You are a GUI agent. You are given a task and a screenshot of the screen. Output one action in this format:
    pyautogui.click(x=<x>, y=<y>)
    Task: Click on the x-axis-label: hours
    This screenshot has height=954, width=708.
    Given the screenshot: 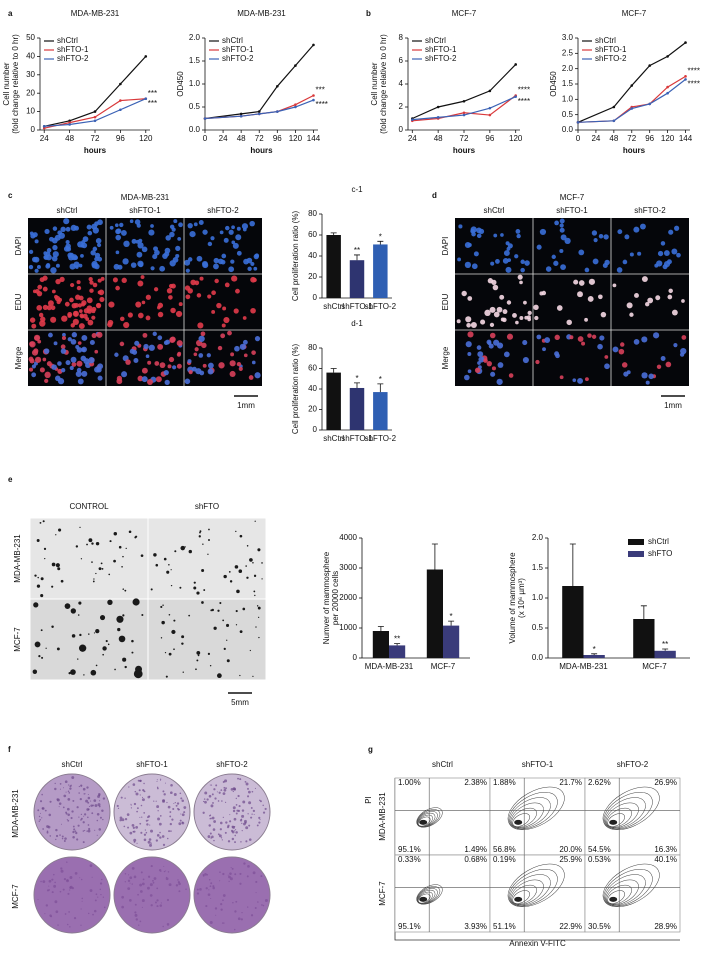 What is the action you would take?
    pyautogui.click(x=464, y=150)
    